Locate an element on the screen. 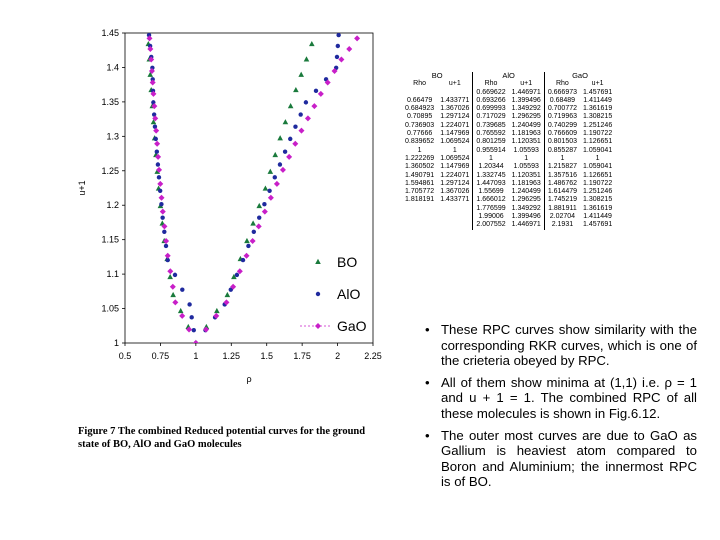 This screenshot has width=720, height=540. table-group-header-row: BO AlO GaO is located at coordinates (509, 76).